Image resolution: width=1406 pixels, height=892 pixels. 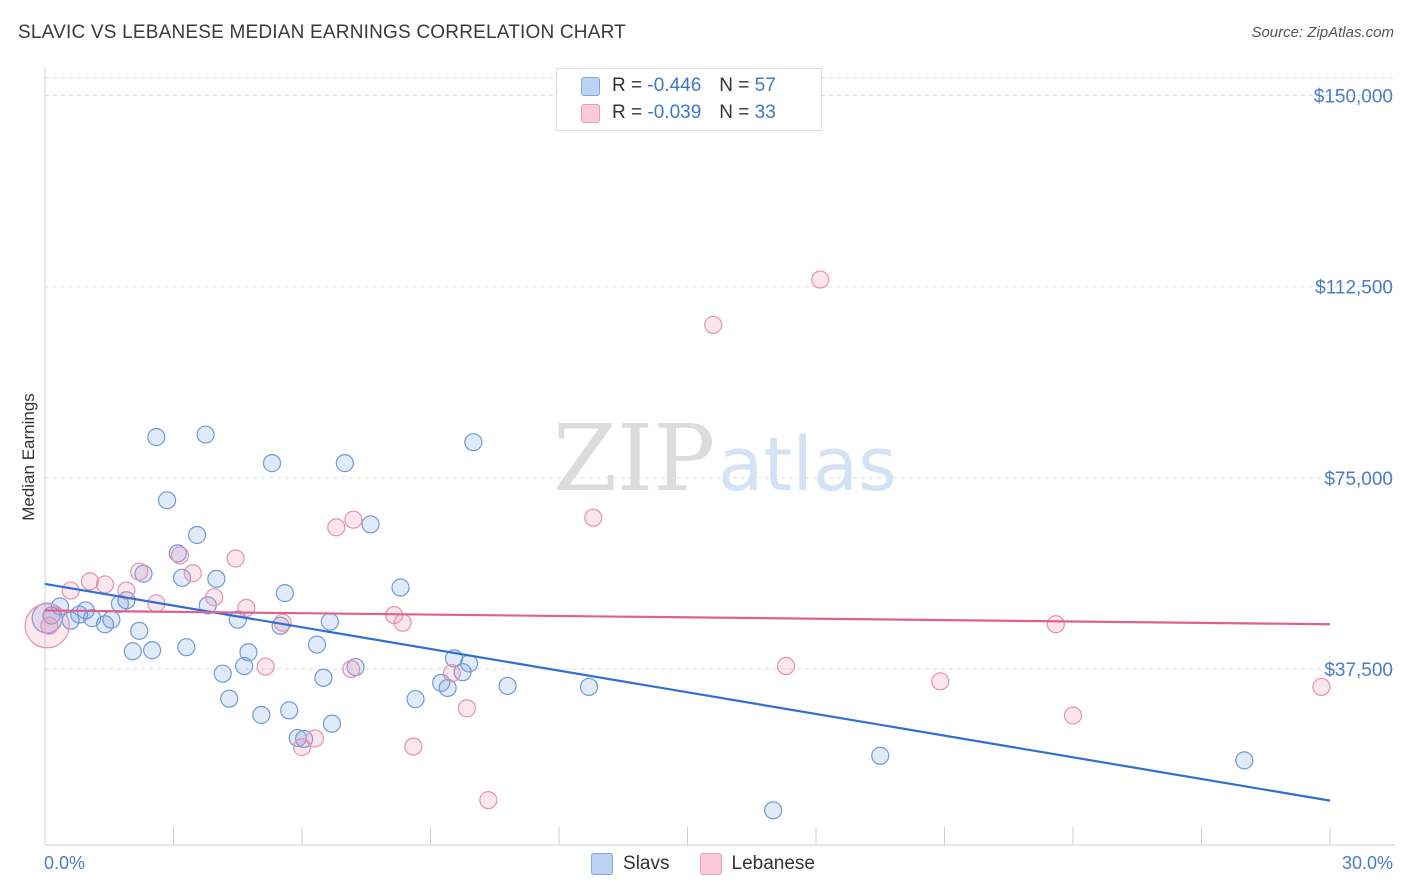 I want to click on x-tick-labels: 0.0% 30.0%, so click(x=718, y=863).